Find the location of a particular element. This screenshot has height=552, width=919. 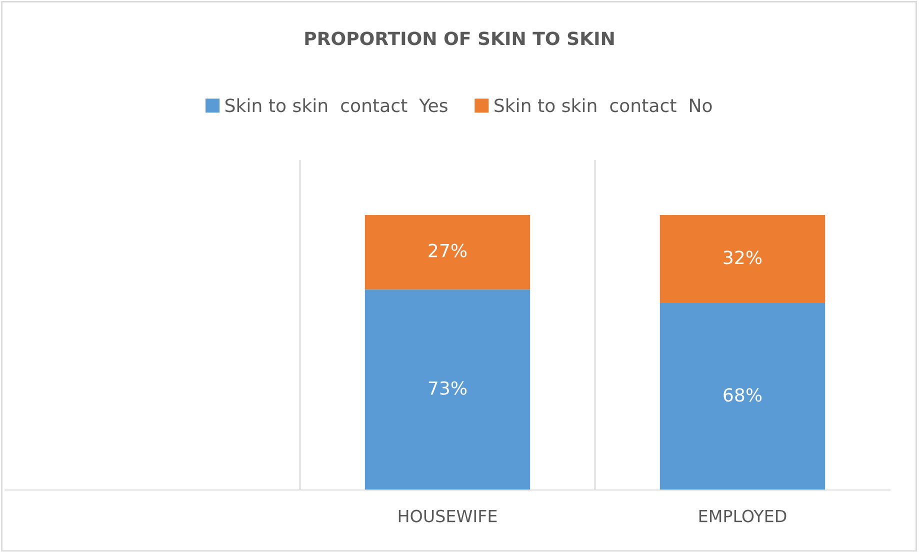

legend-label: Skin to skin contact No is located at coordinates (603, 105).